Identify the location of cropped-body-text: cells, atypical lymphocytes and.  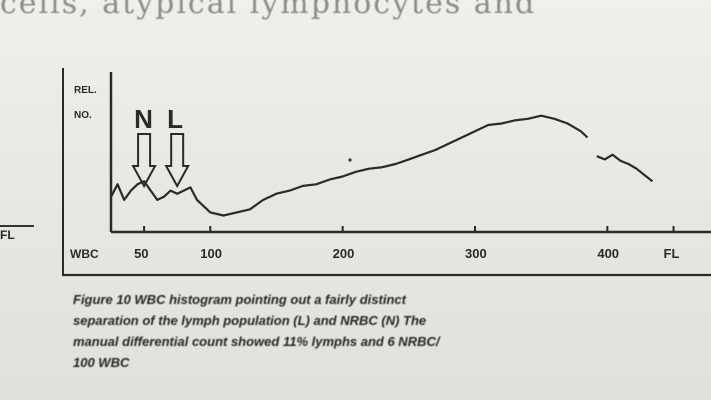
(268, 10).